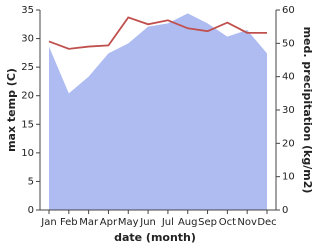 This screenshot has height=251, width=320. I want to click on x-tick-label: Jun, so click(147, 222).